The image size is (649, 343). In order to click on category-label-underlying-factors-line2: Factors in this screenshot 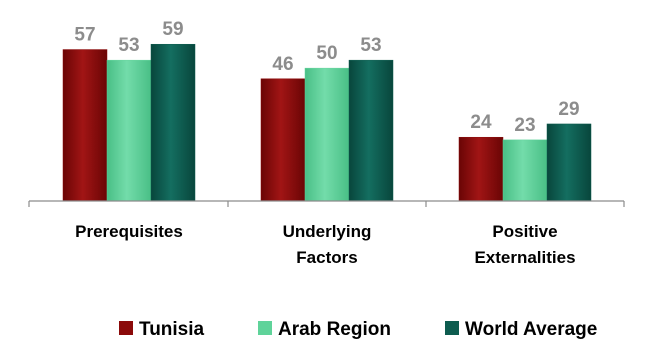, I will do `click(326, 257)`.